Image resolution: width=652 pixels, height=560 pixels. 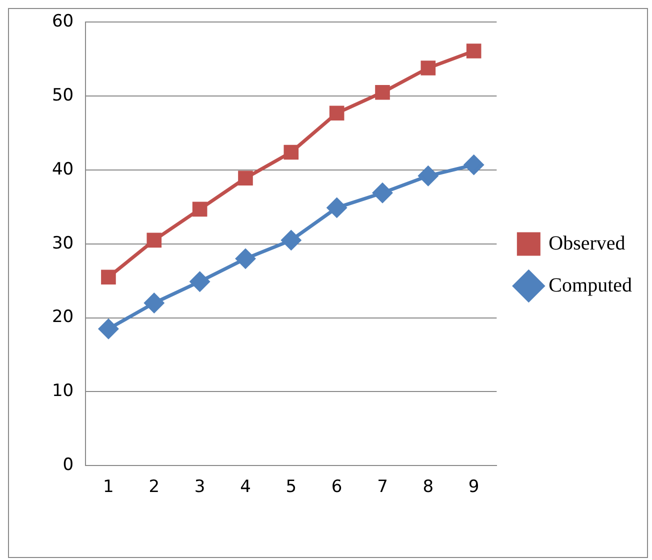 What do you see at coordinates (63, 169) in the screenshot?
I see `y-tick-label: 40` at bounding box center [63, 169].